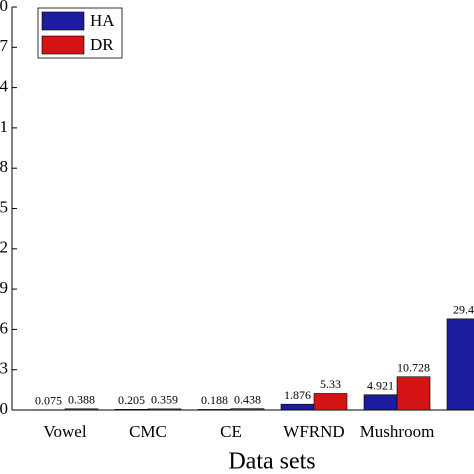  I want to click on data-label: 1.876, so click(297, 395).